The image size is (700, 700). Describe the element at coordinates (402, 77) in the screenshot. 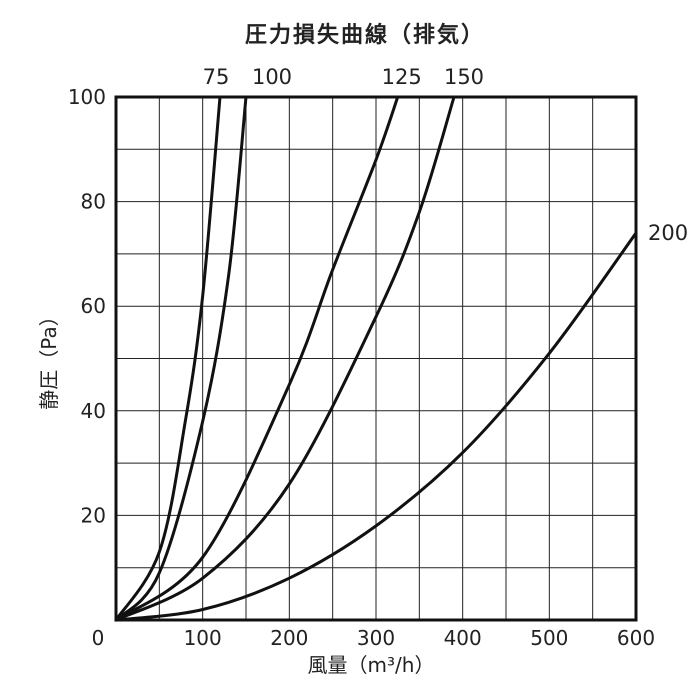

I see `curve-label-125: 125` at that location.